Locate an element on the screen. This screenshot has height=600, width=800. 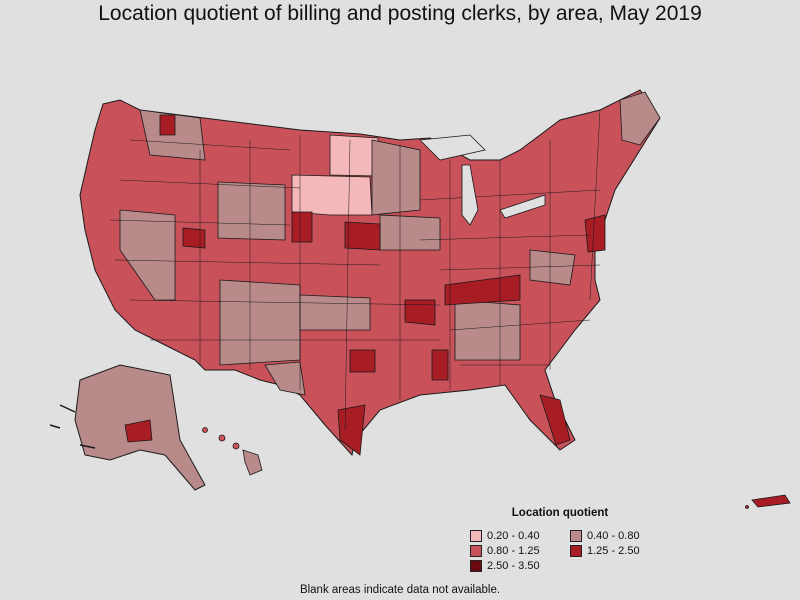
alaska-hotspot is located at coordinates (138, 431).